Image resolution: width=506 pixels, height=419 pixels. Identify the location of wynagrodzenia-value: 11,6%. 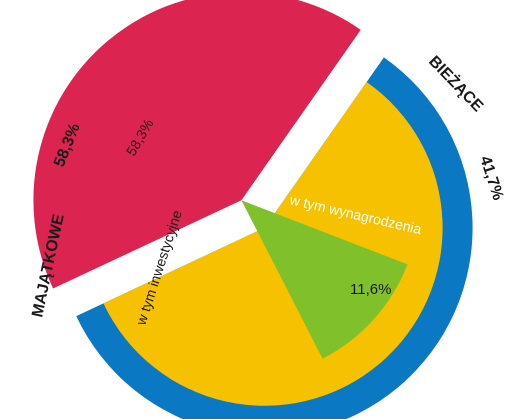
(370, 289).